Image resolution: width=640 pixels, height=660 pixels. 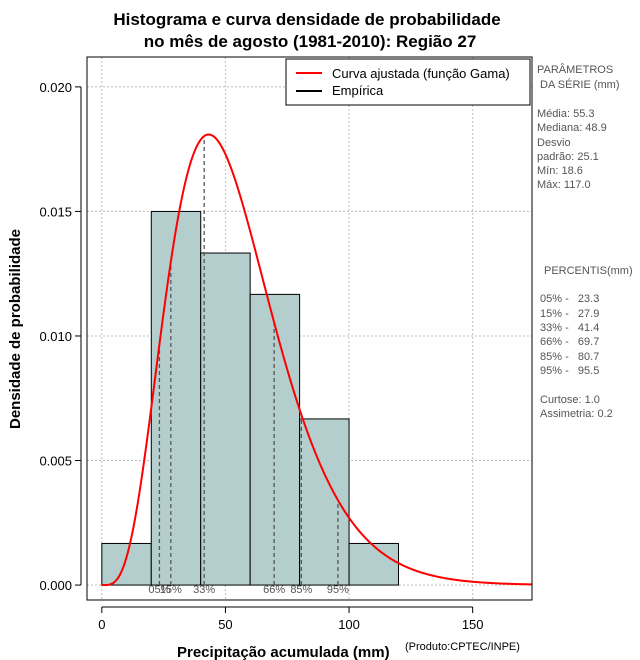 What do you see at coordinates (283, 652) in the screenshot?
I see `x-axis-label: Precipitação acumulada (mm)` at bounding box center [283, 652].